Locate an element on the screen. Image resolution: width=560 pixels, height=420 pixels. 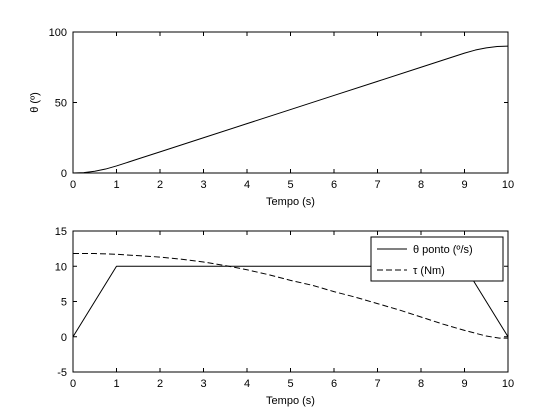
legend-label-velocity: θ ponto (º/s) is located at coordinates (443, 250).